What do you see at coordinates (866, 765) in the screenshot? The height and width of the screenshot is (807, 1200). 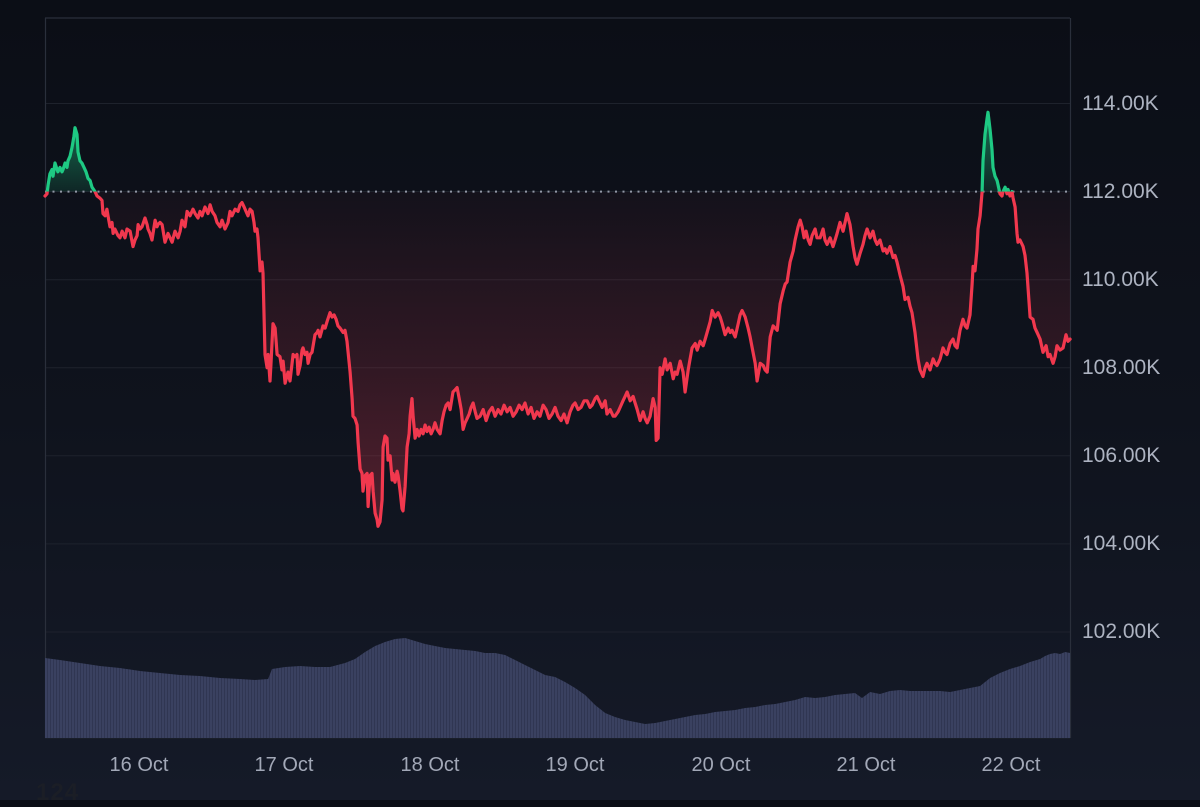 I see `x-axis-tick-label: 21 Oct` at bounding box center [866, 765].